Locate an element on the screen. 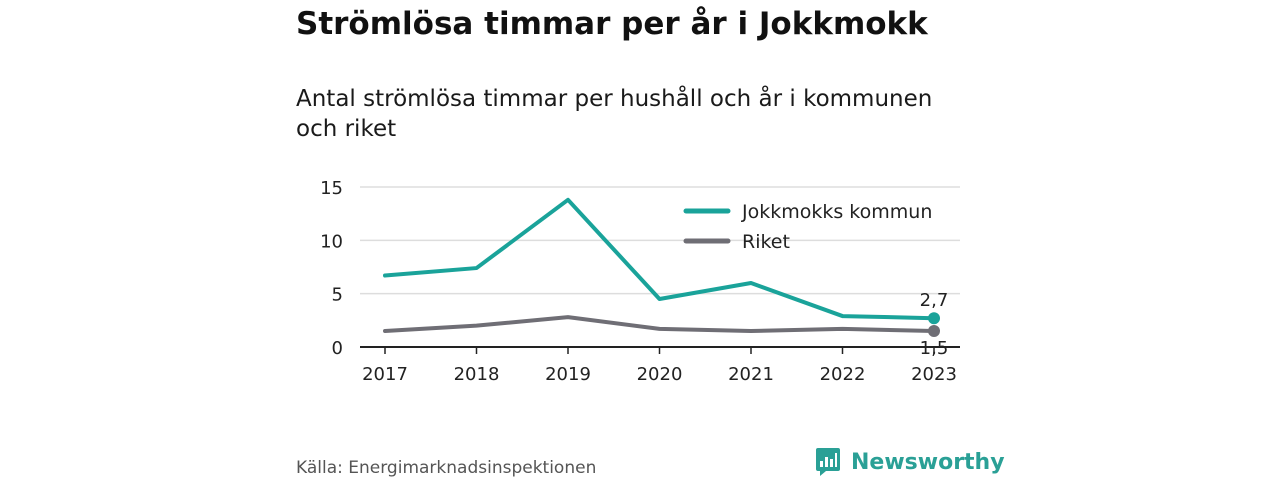 The height and width of the screenshot is (480, 1280). end-labels: 2,7 1,5 is located at coordinates (934, 324).